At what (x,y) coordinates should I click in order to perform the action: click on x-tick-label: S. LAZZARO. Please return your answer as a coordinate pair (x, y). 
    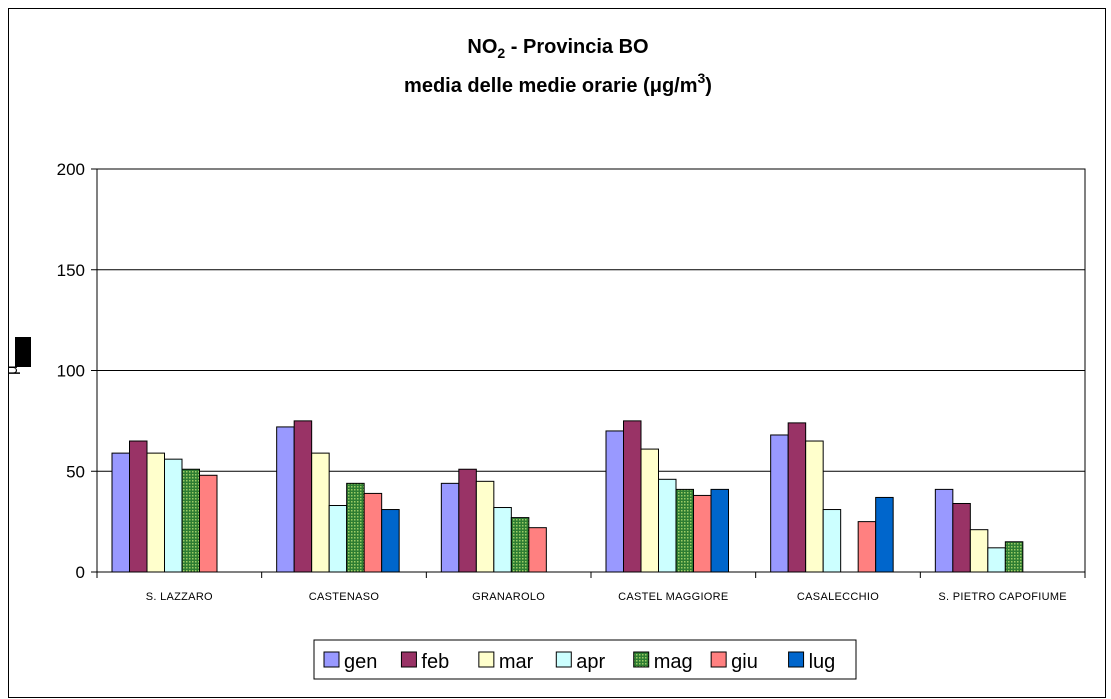
    Looking at the image, I should click on (179, 597).